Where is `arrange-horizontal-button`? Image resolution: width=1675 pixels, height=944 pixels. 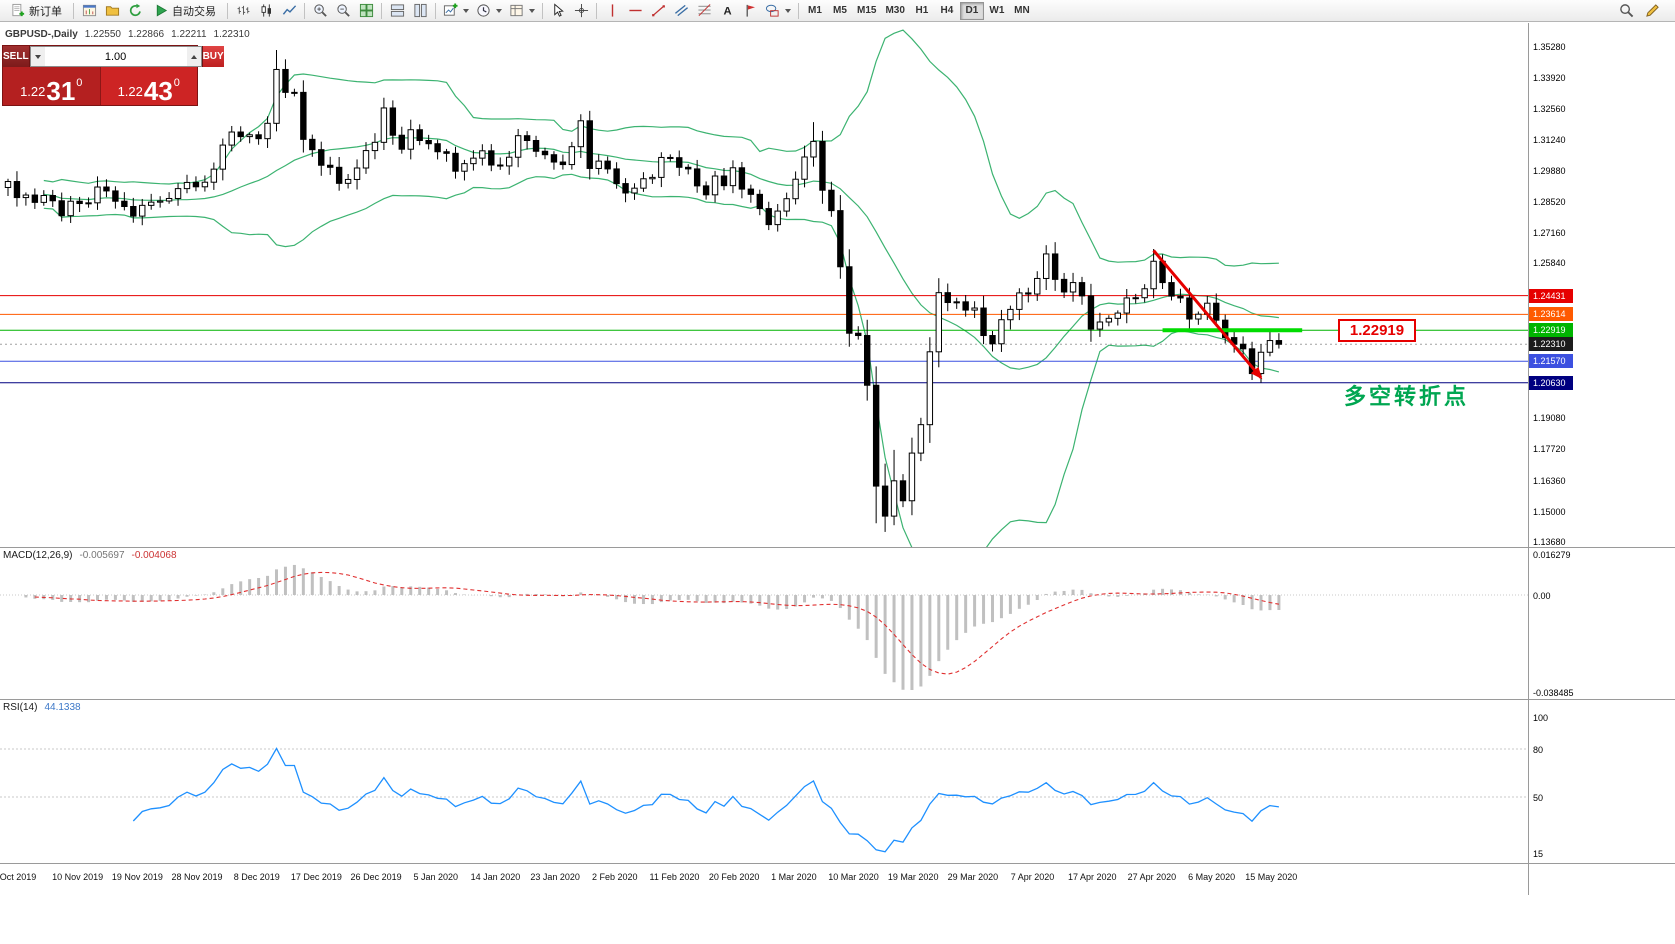 arrange-horizontal-button is located at coordinates (397, 11).